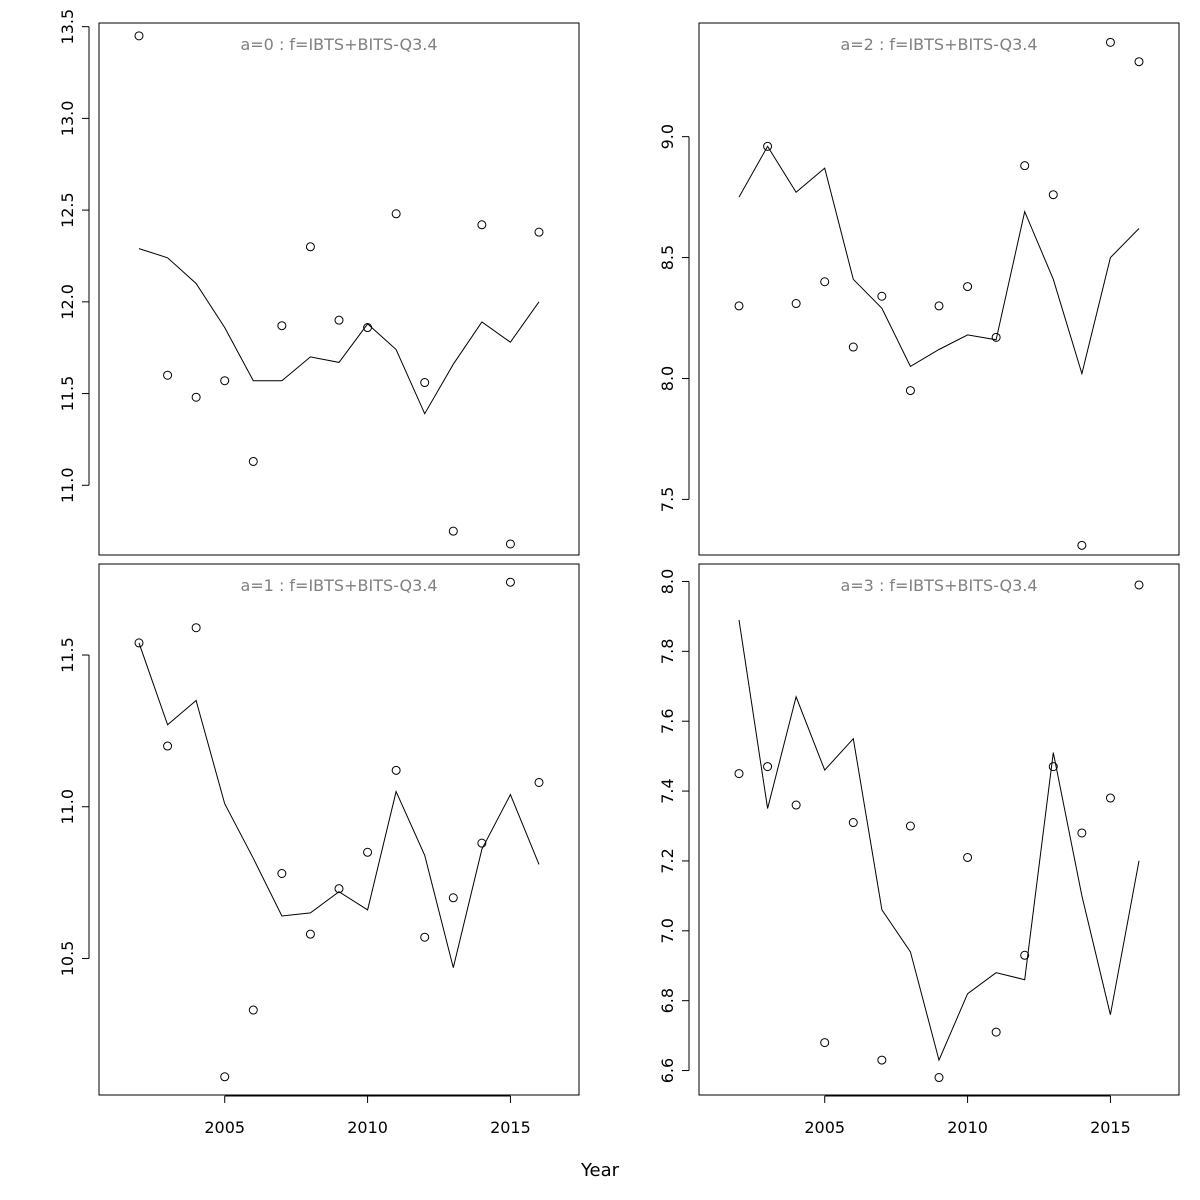 The height and width of the screenshot is (1200, 1200). Describe the element at coordinates (338, 585) in the screenshot. I see `panel-title: a=1 : f=IBTS+BITS-Q3.4` at that location.